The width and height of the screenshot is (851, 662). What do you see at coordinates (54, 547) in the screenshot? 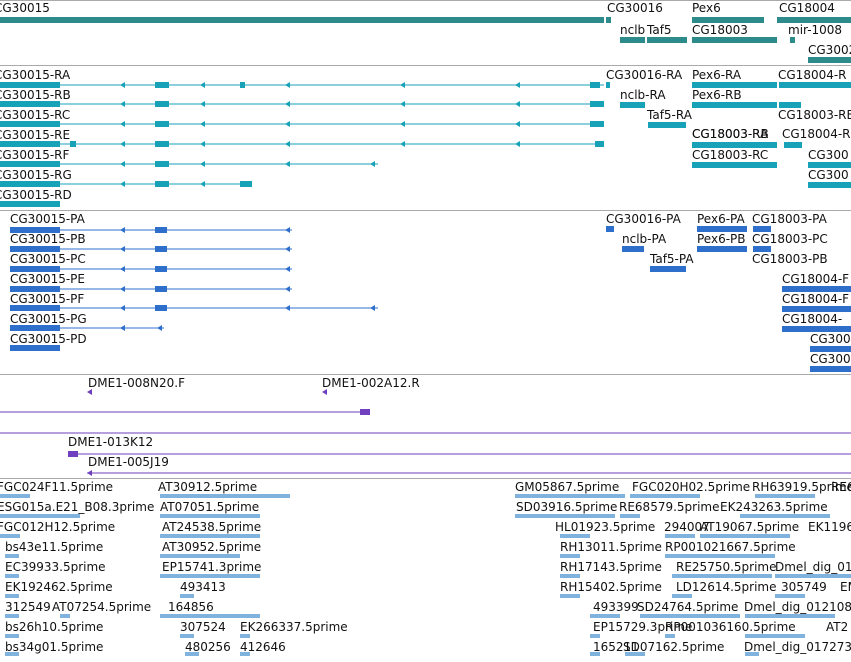
I see `feature-label: bs43e11.5prime` at bounding box center [54, 547].